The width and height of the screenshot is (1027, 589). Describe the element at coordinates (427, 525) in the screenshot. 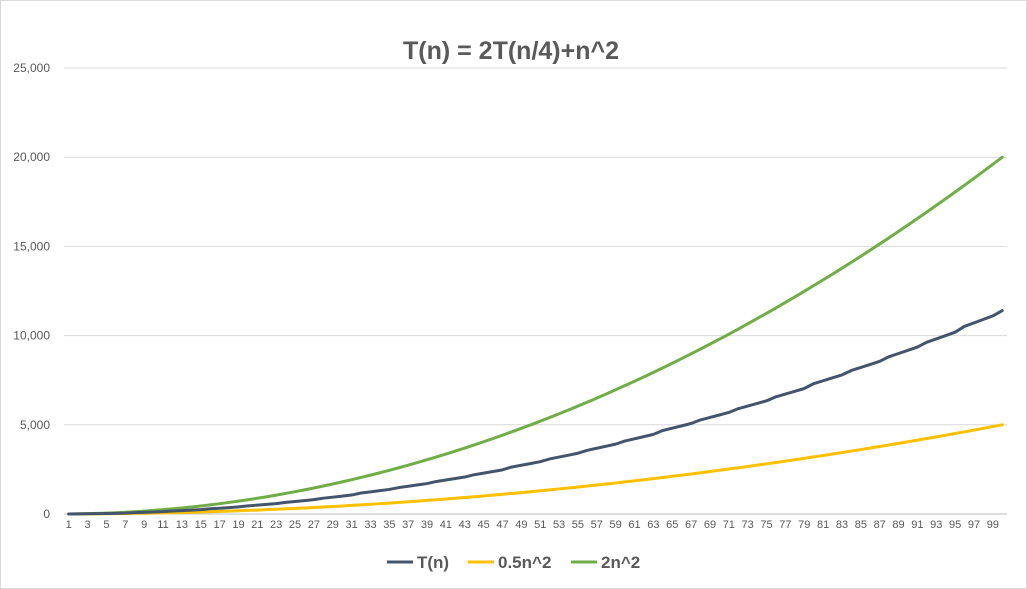

I see `x-tick-label: 39` at that location.